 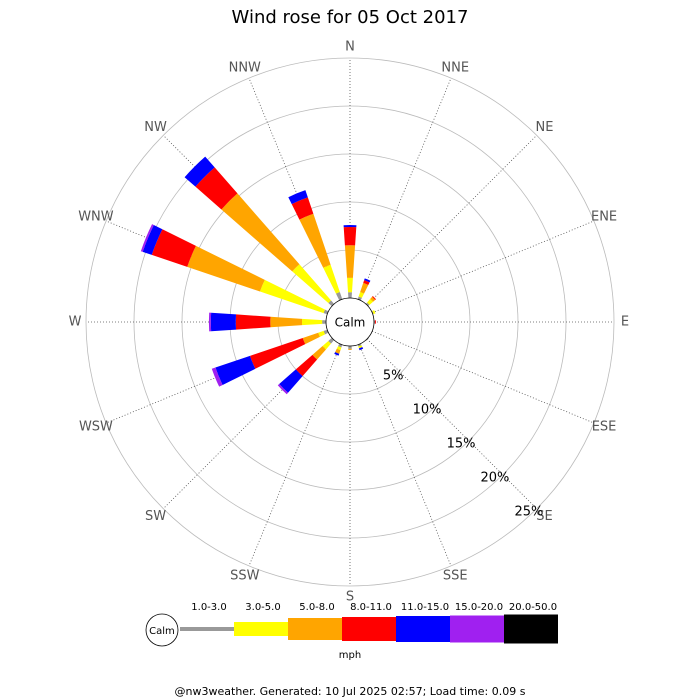 I want to click on chart-title: Wind rose for 05 Oct 2017, so click(x=350, y=17).